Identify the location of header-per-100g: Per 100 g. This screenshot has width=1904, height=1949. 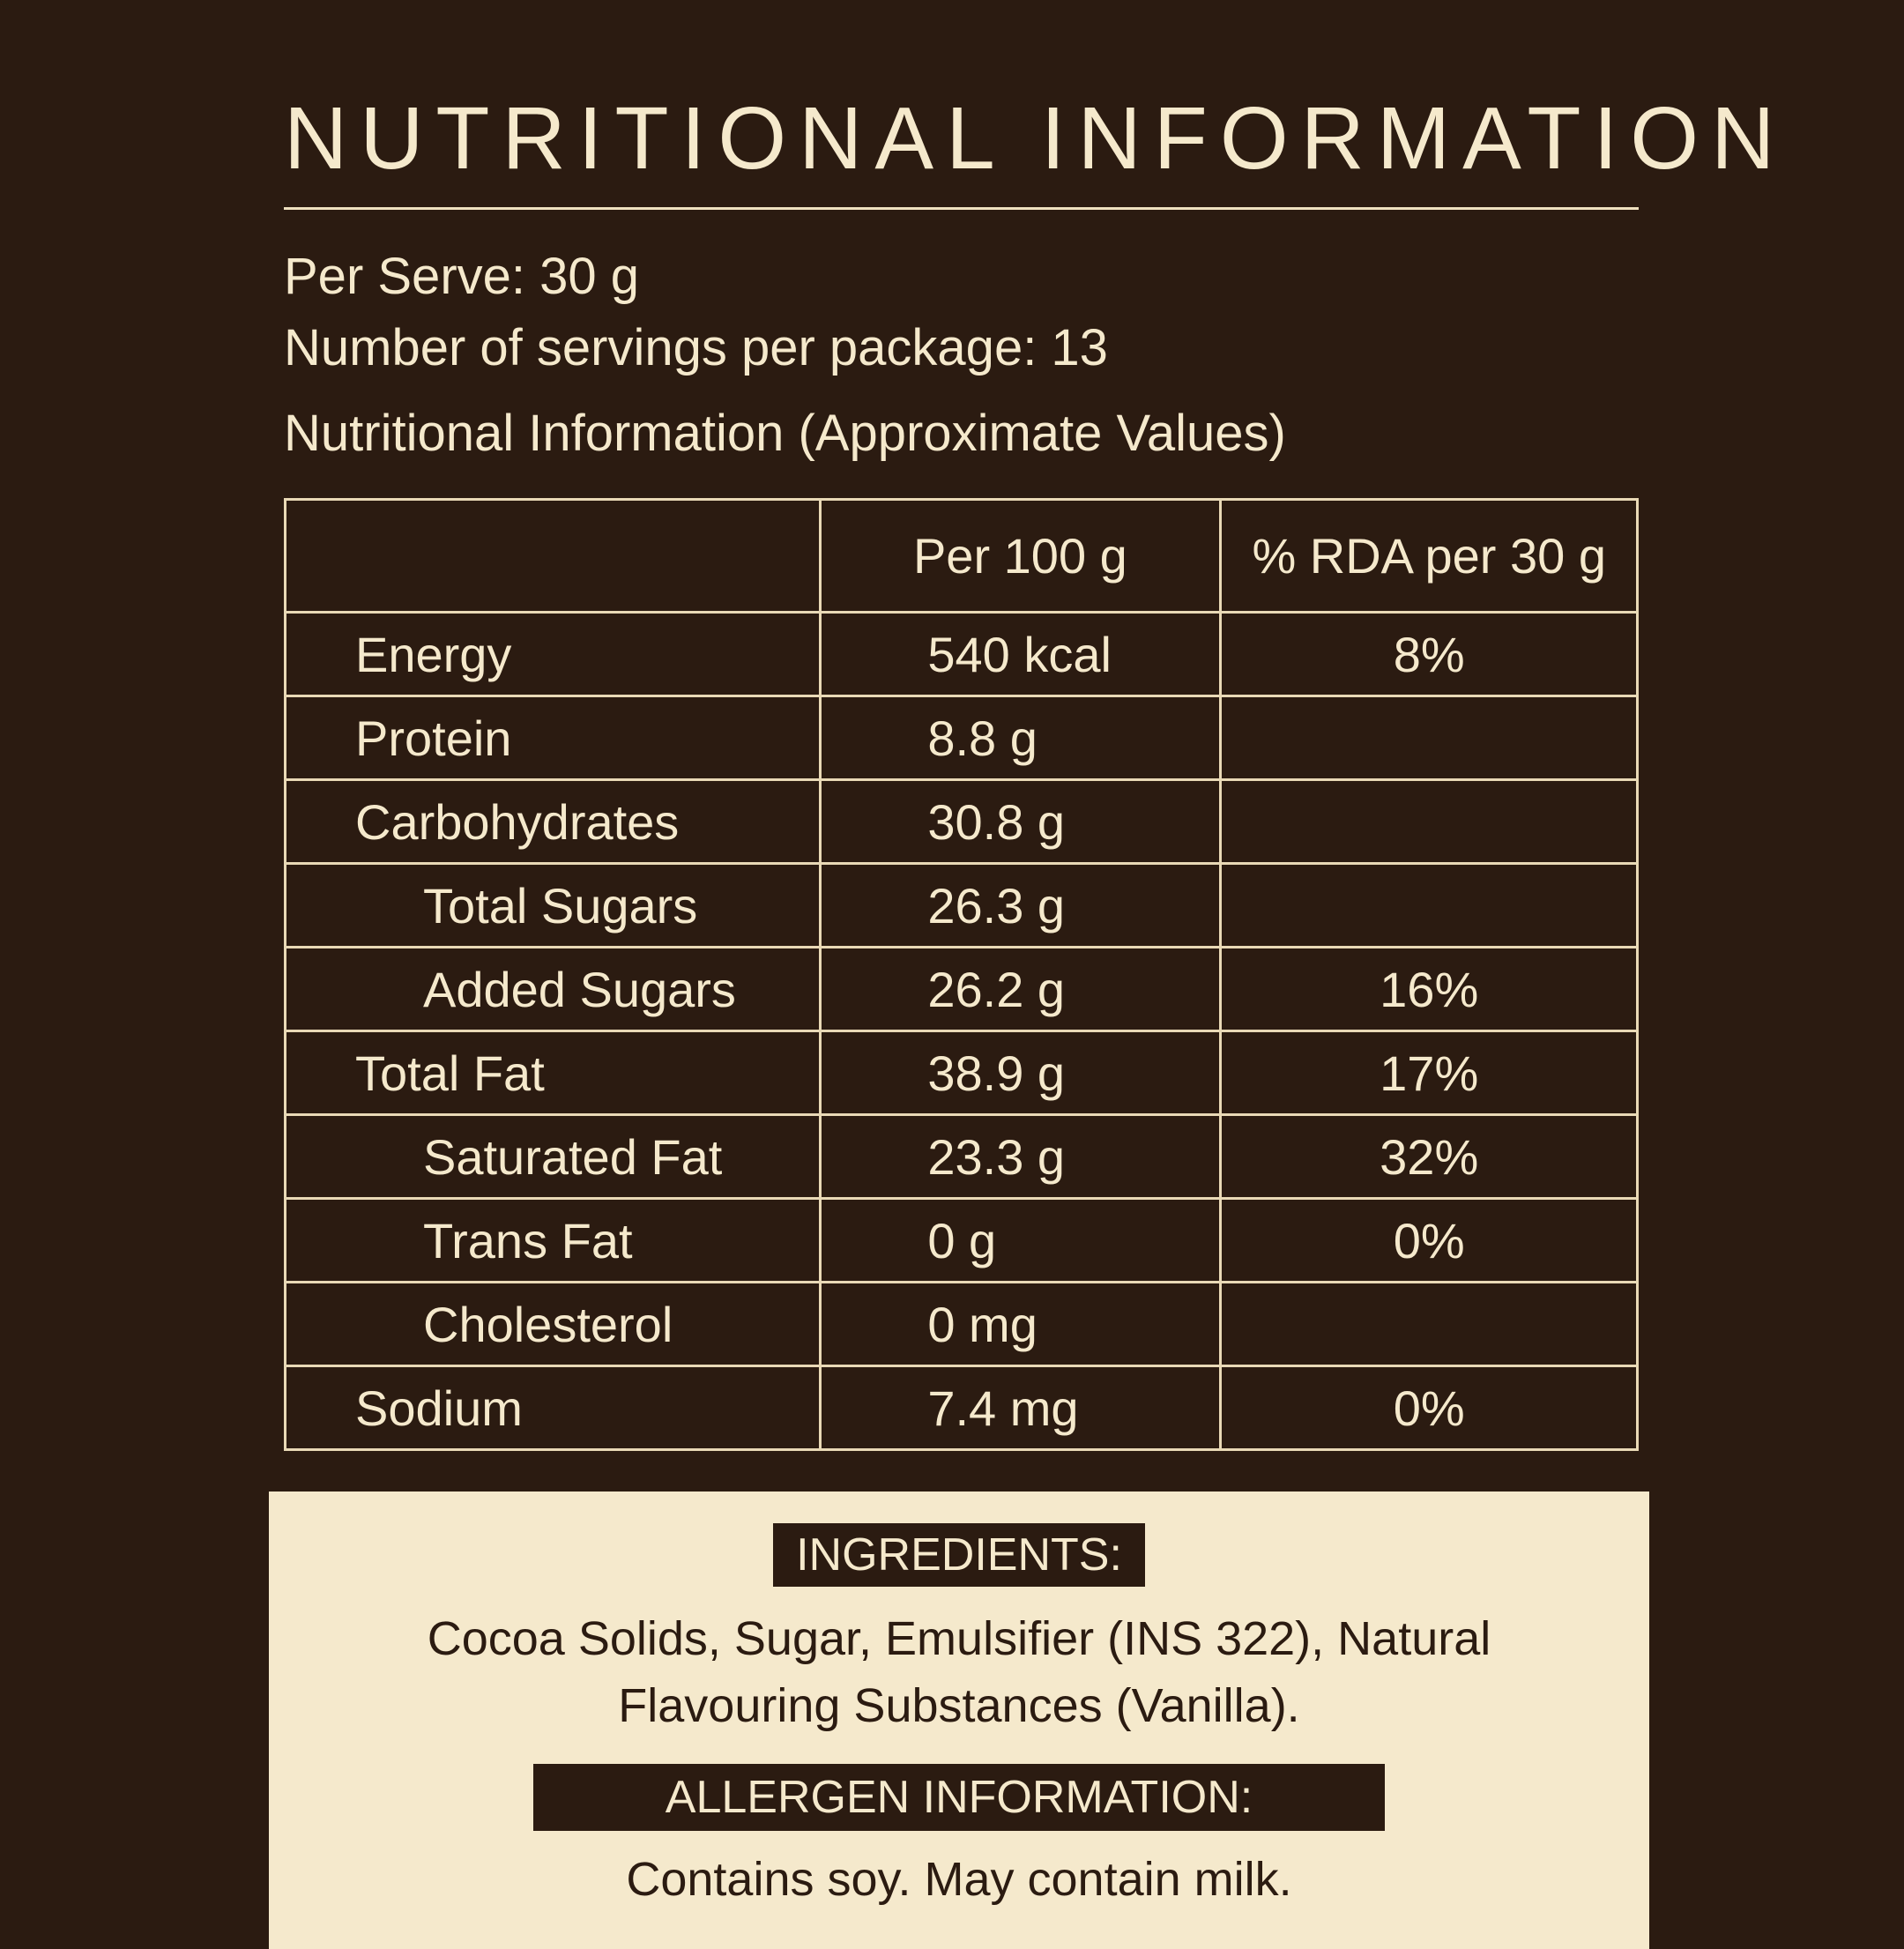
(1021, 556).